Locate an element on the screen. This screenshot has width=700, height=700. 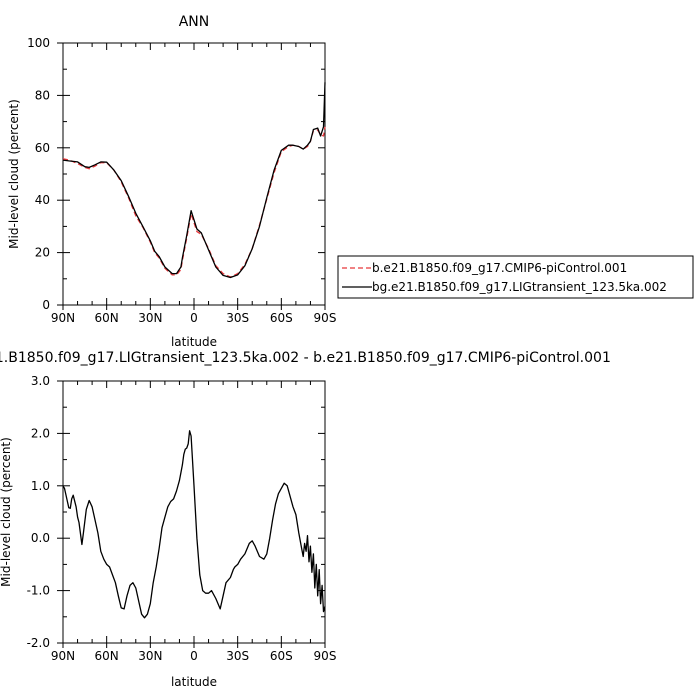
bottom-plot-frame is located at coordinates (194, 512).